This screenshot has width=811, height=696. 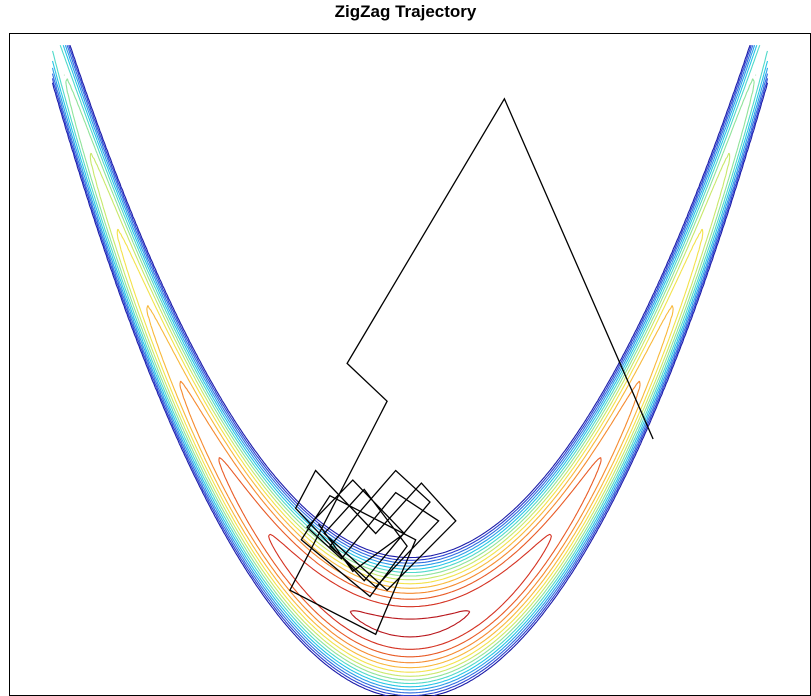 I want to click on chart-title: ZigZag Trajectory, so click(x=405, y=11).